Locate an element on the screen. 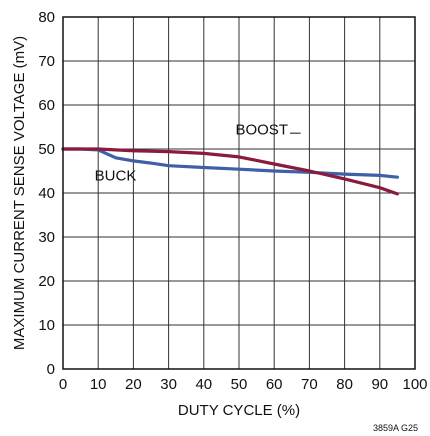 The height and width of the screenshot is (436, 430). y-tick-labels: 0 10 20 30 40 50 60 70 80 is located at coordinates (46, 193).